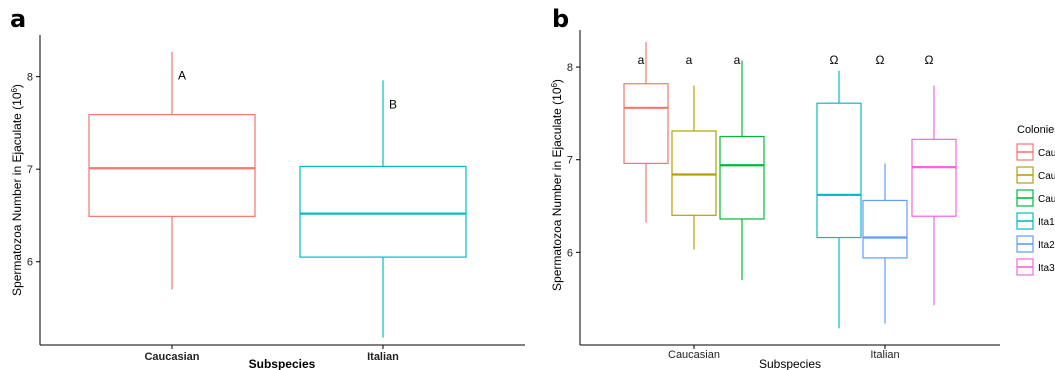 This screenshot has height=370, width=1055. I want to click on significance-label: B, so click(393, 104).